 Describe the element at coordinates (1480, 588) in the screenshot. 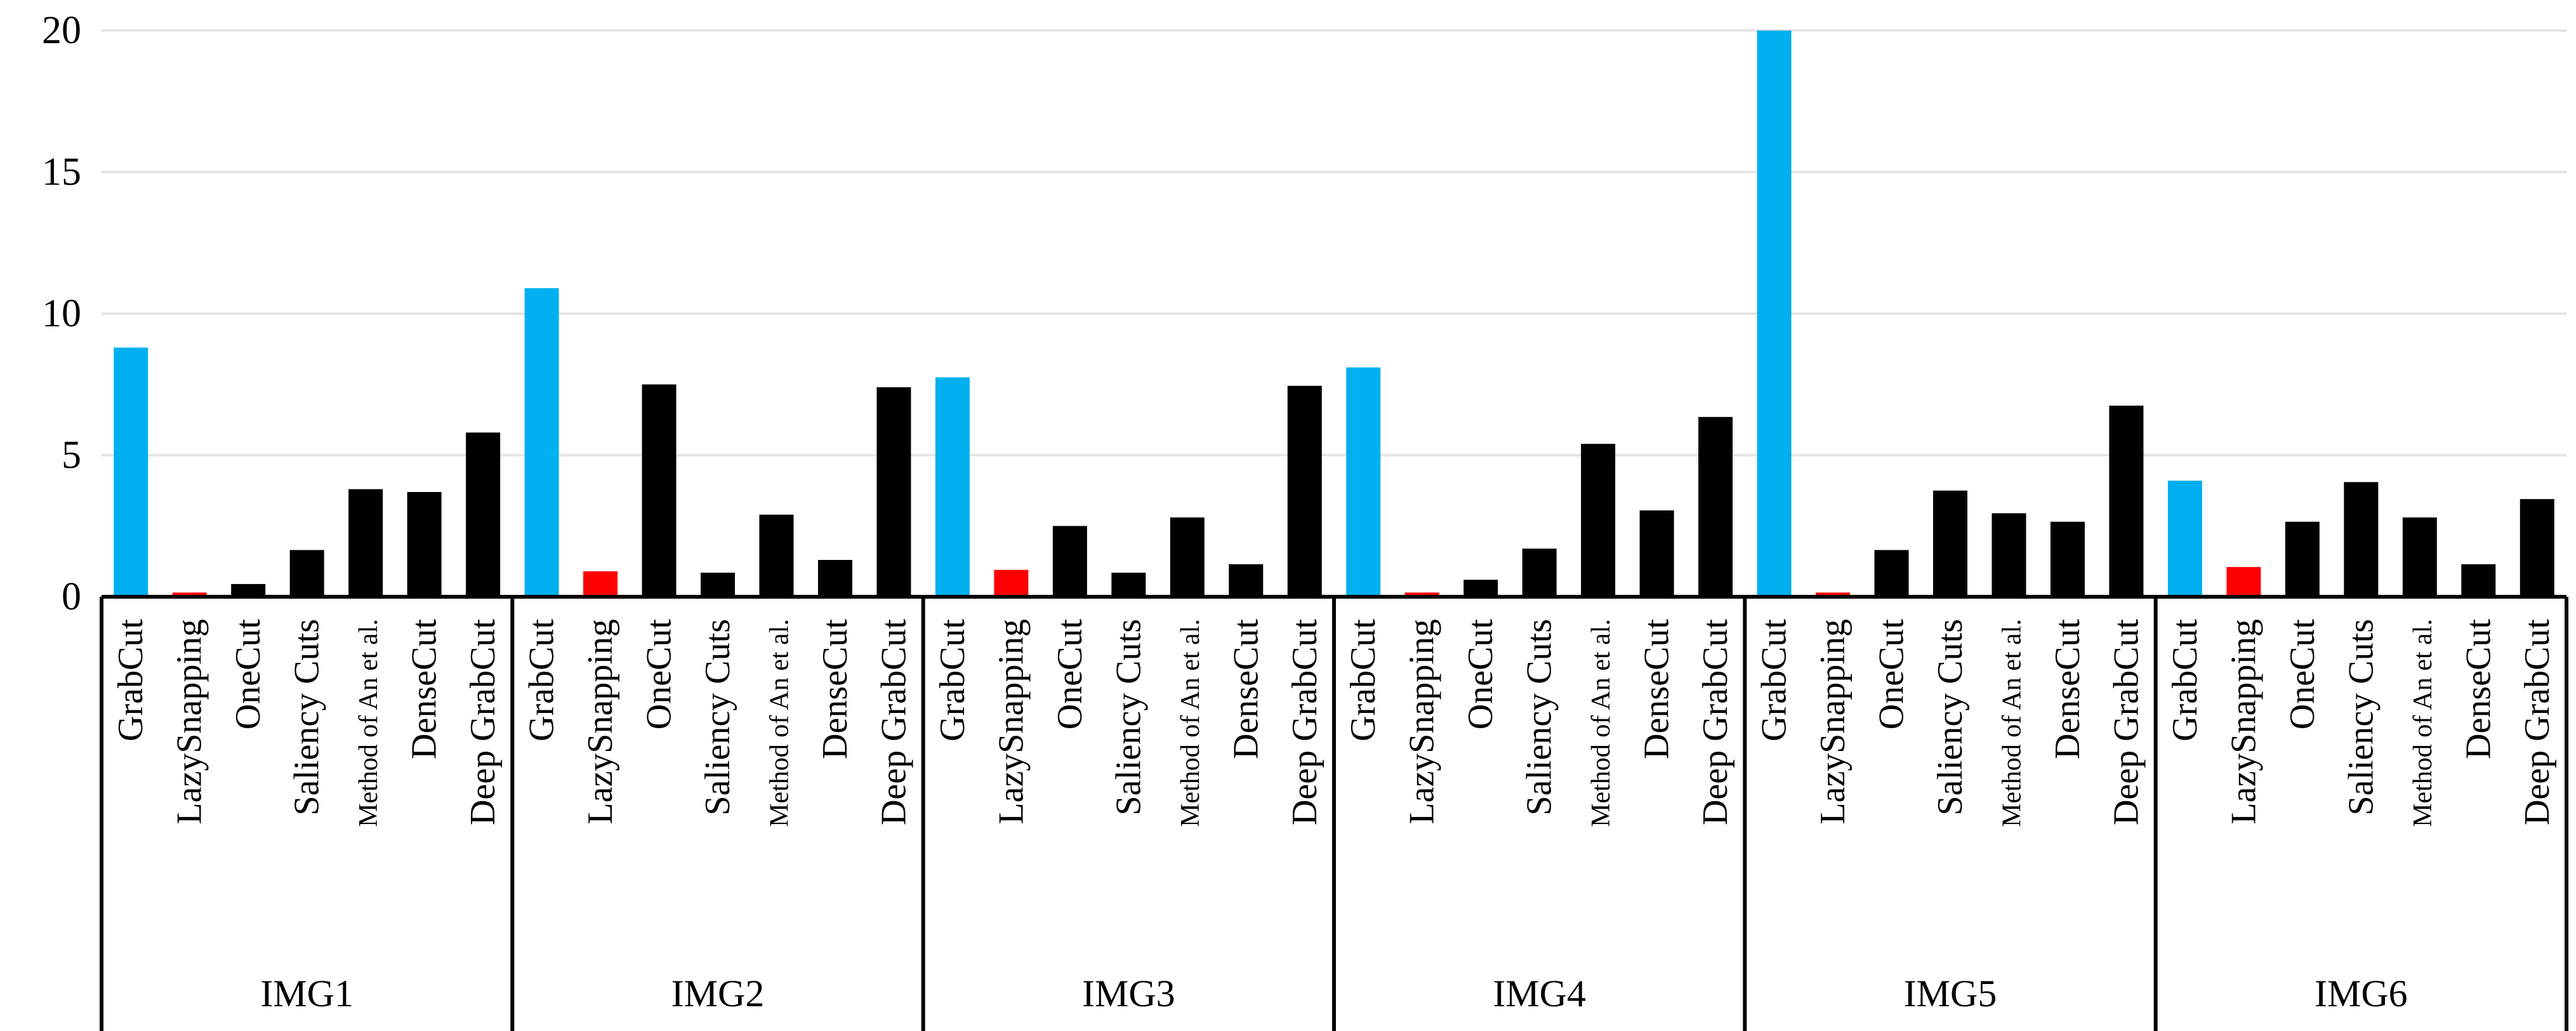

I see `bar-img4-onecut` at that location.